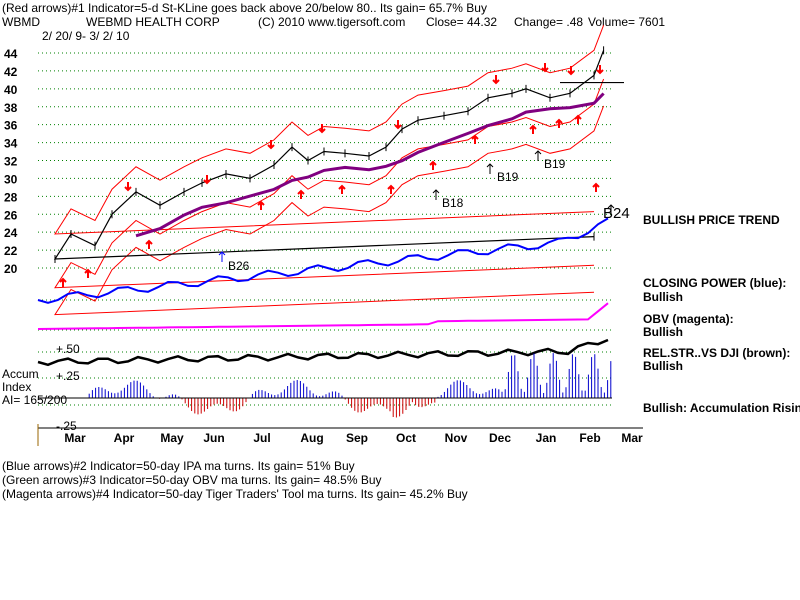 The height and width of the screenshot is (600, 800). What do you see at coordinates (11, 197) in the screenshot?
I see `y-tick-label: 28` at bounding box center [11, 197].